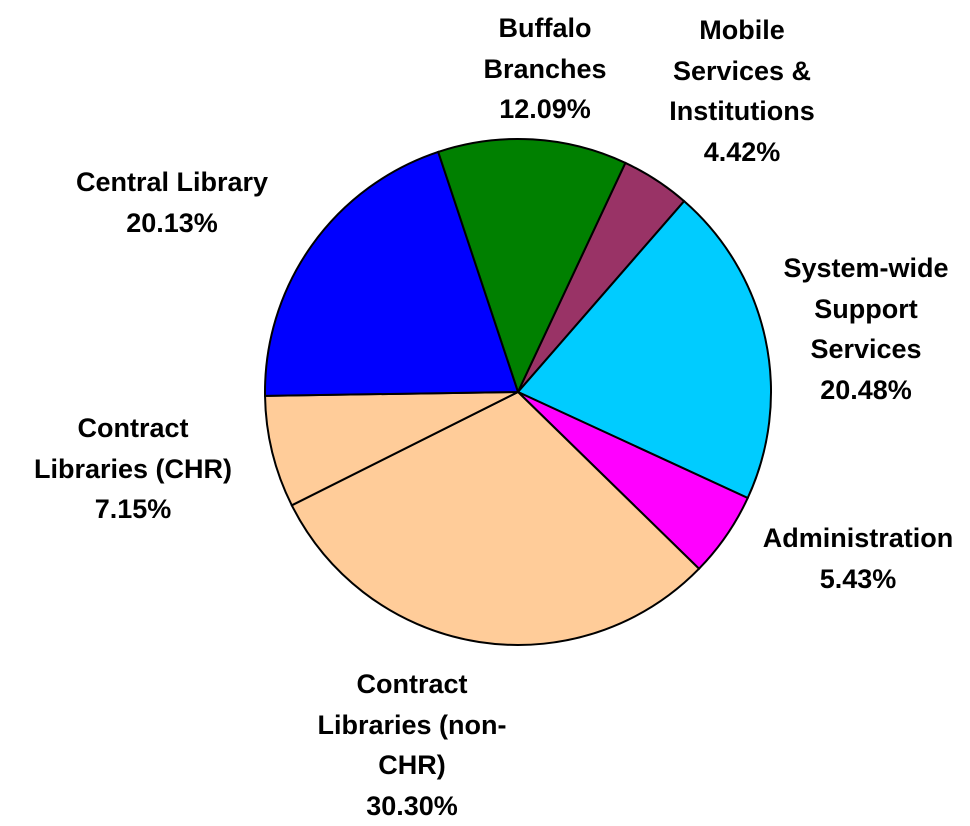 The image size is (970, 826). I want to click on category-name: Buffalo Branches, so click(544, 48).